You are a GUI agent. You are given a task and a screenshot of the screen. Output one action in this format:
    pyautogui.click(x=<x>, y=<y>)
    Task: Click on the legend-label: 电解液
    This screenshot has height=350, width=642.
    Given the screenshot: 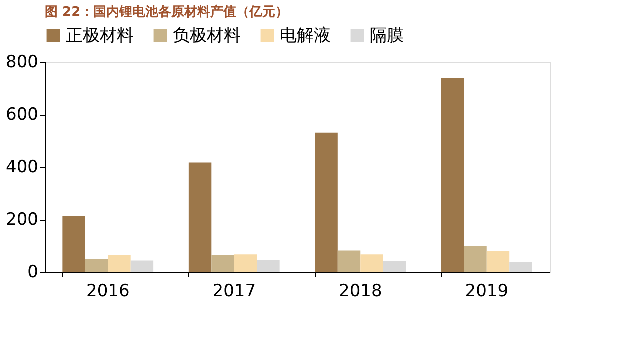 What is the action you would take?
    pyautogui.click(x=305, y=36)
    